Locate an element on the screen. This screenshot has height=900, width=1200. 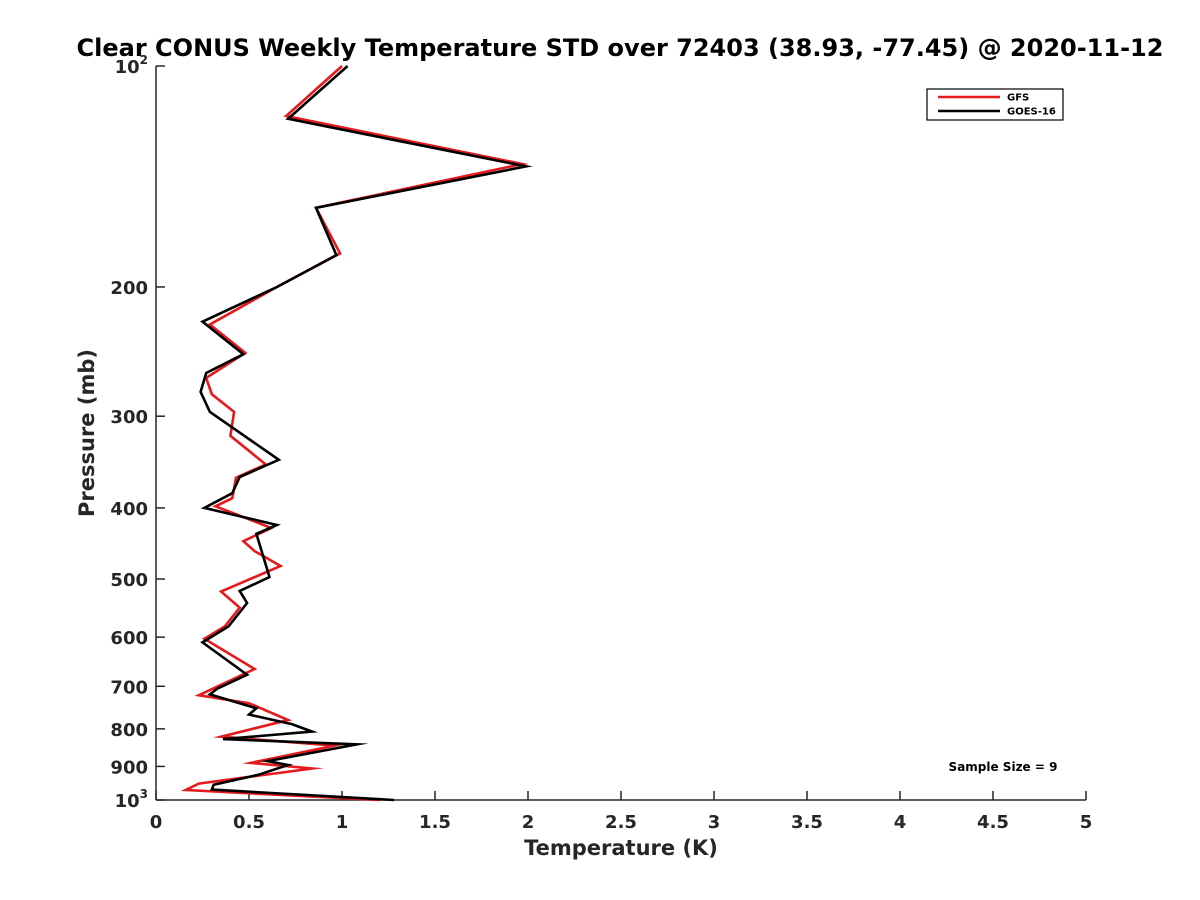
legend: GFS GOES-16 is located at coordinates (995, 104).